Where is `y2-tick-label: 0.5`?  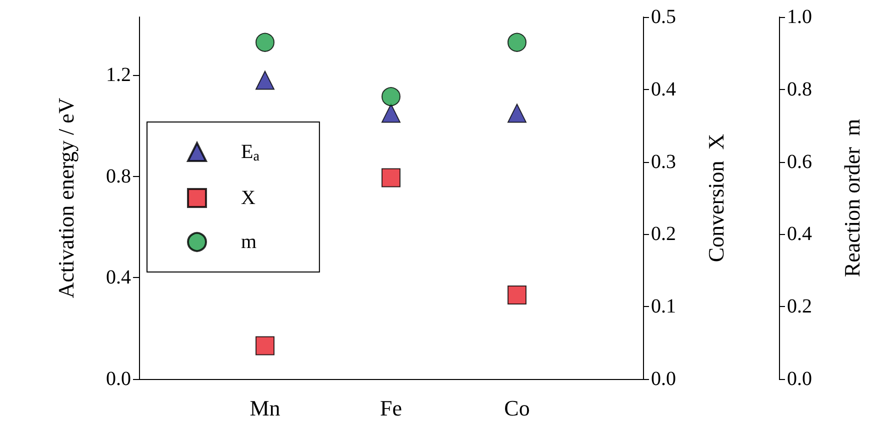 y2-tick-label: 0.5 is located at coordinates (663, 17).